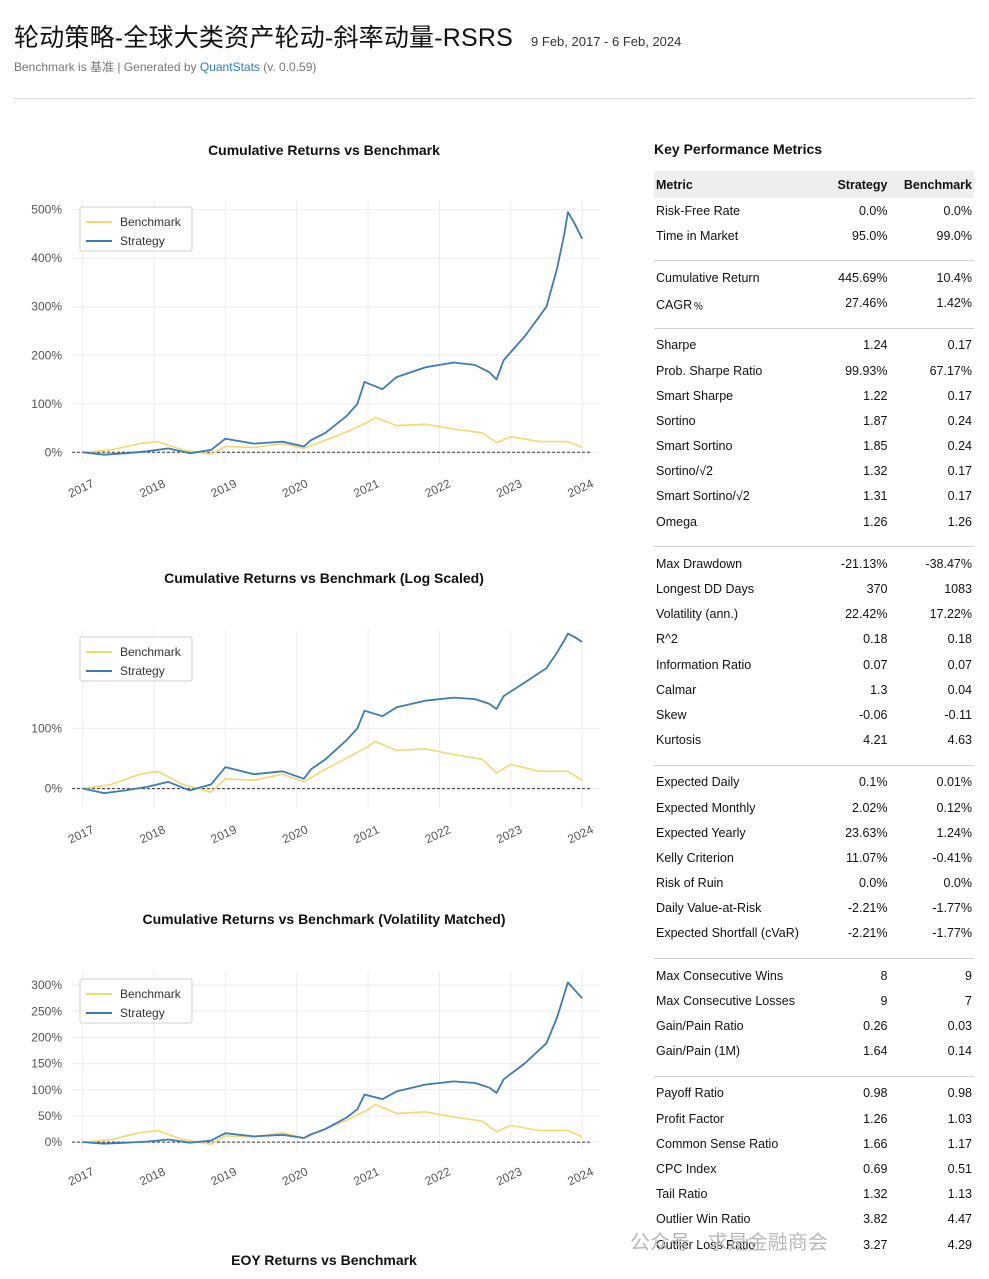  What do you see at coordinates (875, 1244) in the screenshot?
I see `metric-strategy-value: 3.27` at bounding box center [875, 1244].